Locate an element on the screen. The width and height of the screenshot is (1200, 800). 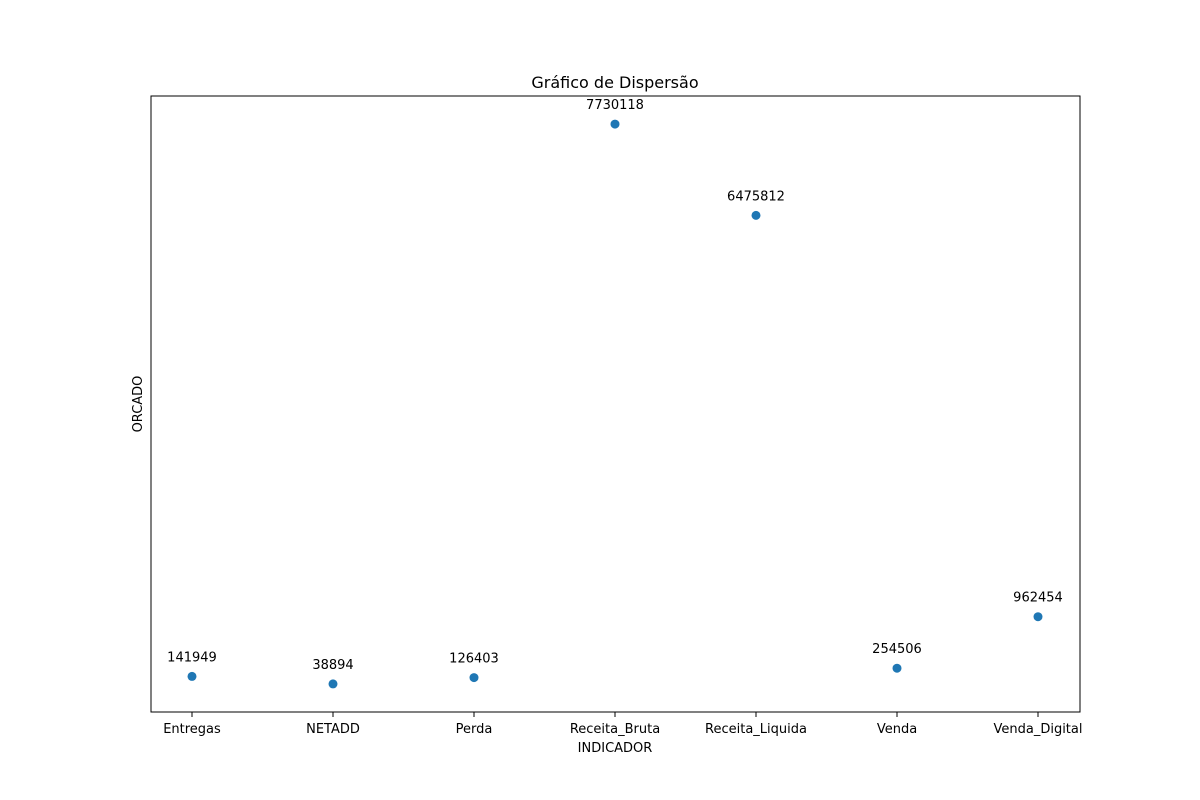
chart-title: Gráfico de Dispersão is located at coordinates (614, 82).